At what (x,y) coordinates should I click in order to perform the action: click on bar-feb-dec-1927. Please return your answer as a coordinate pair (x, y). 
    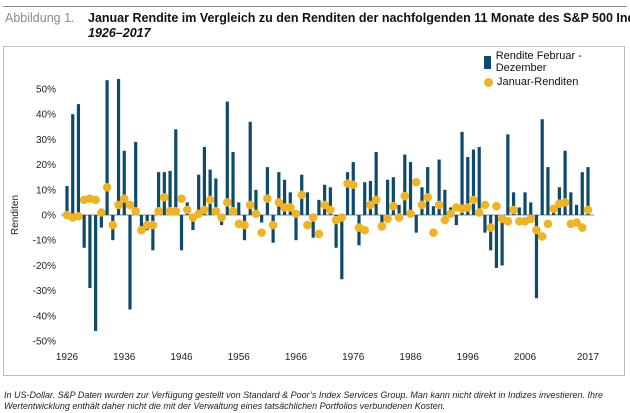
    Looking at the image, I should click on (73, 164).